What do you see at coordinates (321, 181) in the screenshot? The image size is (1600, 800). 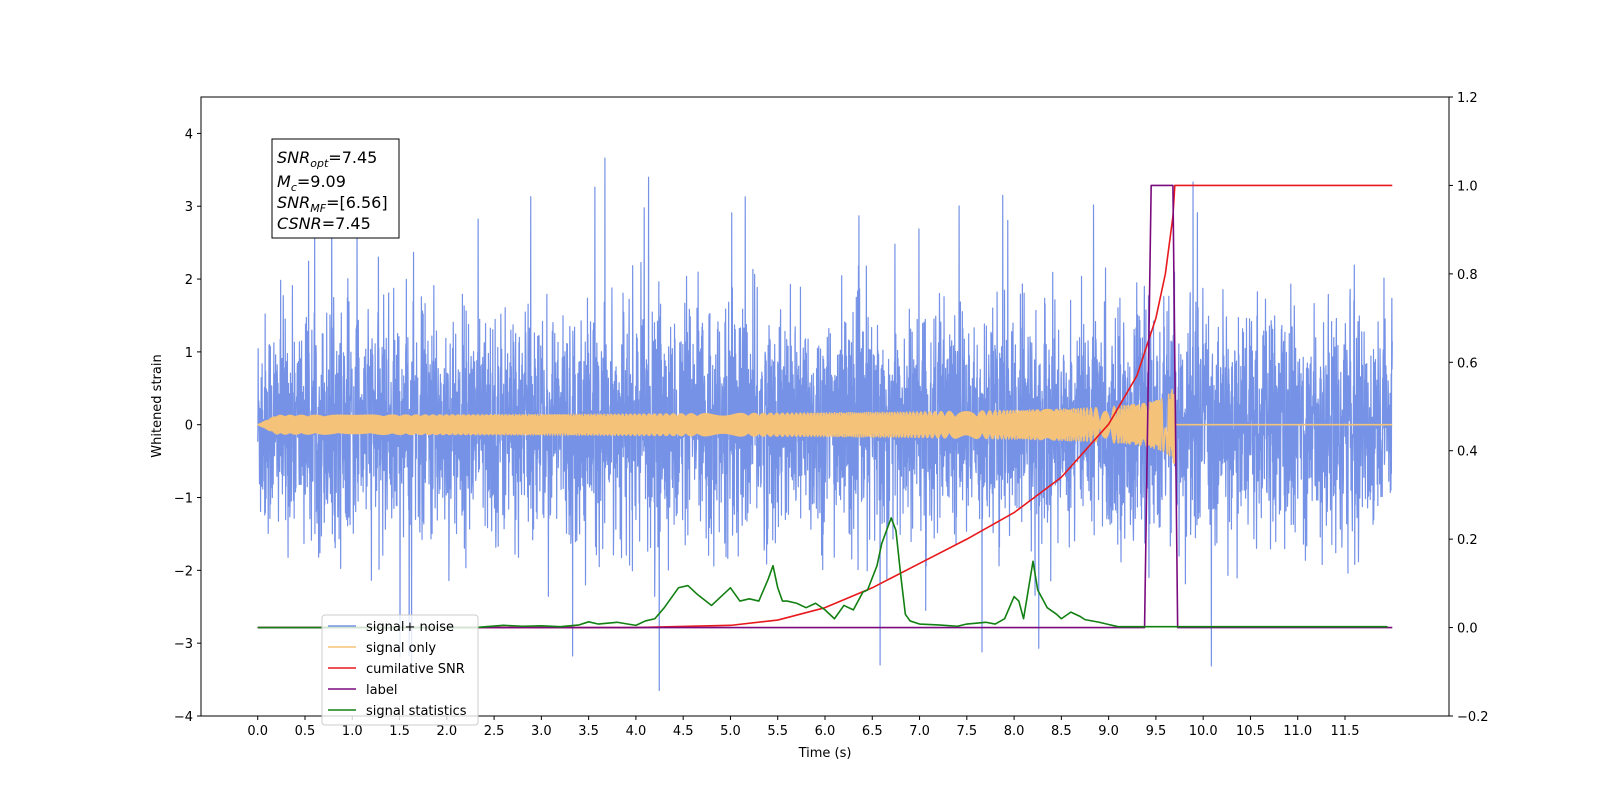 I see `annotation-value: =9.09` at bounding box center [321, 181].